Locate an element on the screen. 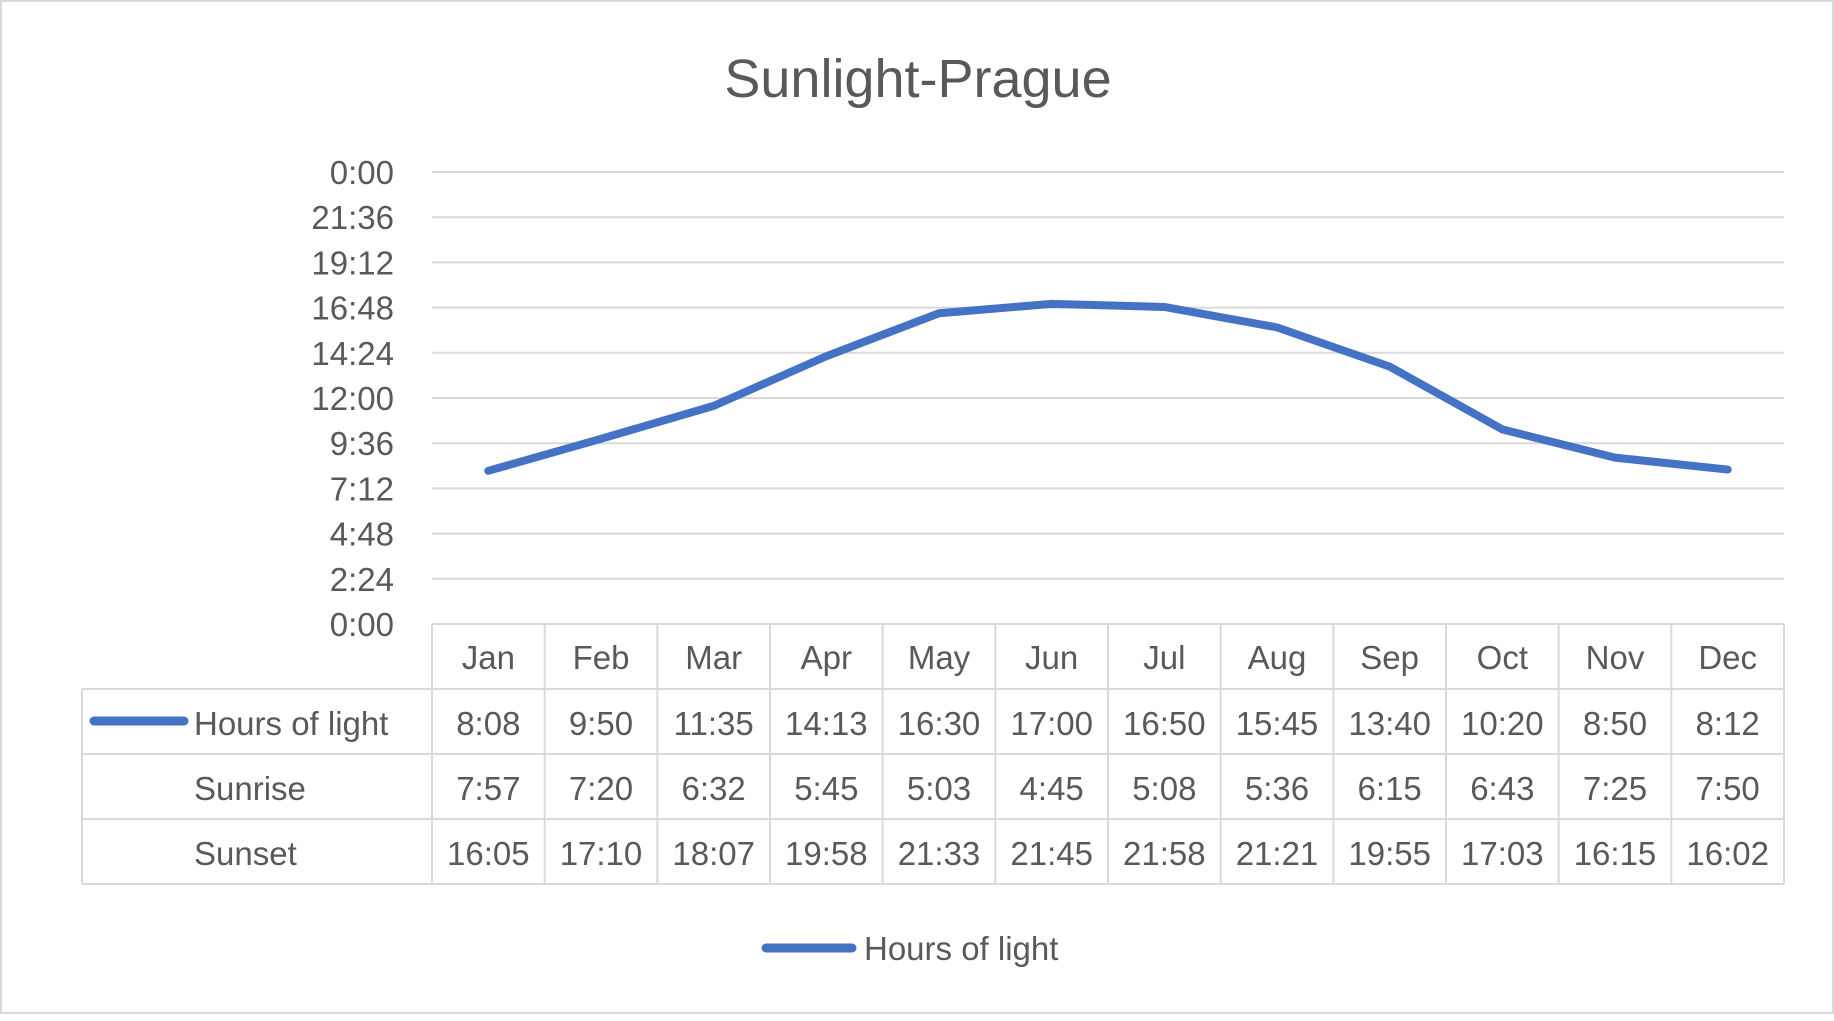 This screenshot has height=1021, width=1834. table-cell: 16:02 is located at coordinates (1727, 853).